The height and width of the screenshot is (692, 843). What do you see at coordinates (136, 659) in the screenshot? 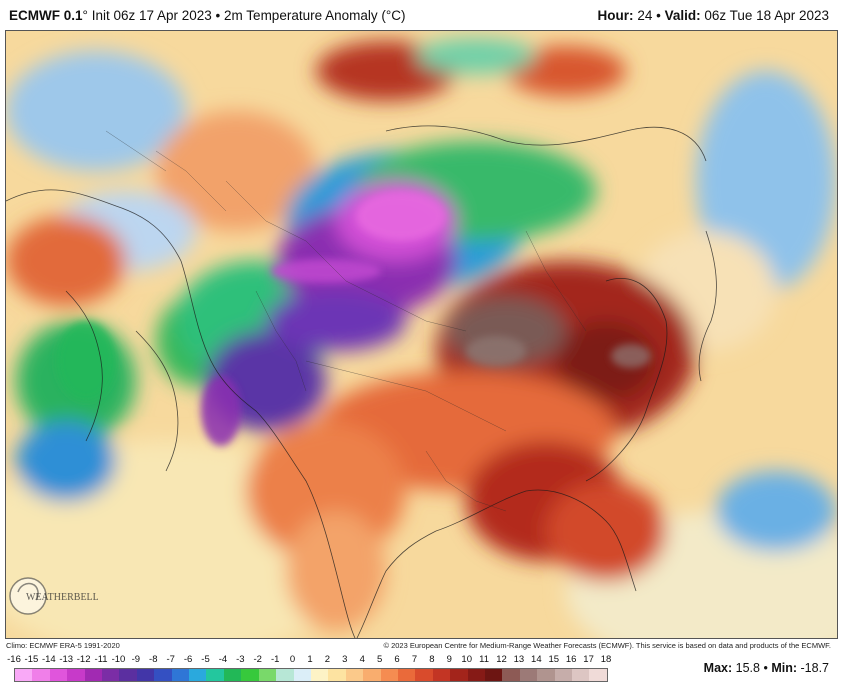
I see `colorbar-tick-label: -9` at bounding box center [136, 659].